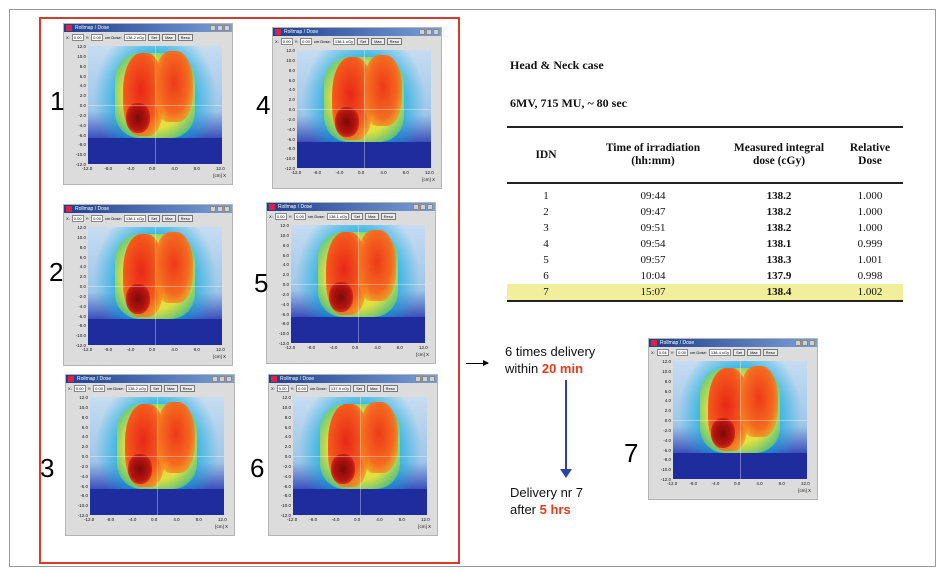 Image resolution: width=940 pixels, height=573 pixels. I want to click on x-value-field: 0.04, so click(662, 352).